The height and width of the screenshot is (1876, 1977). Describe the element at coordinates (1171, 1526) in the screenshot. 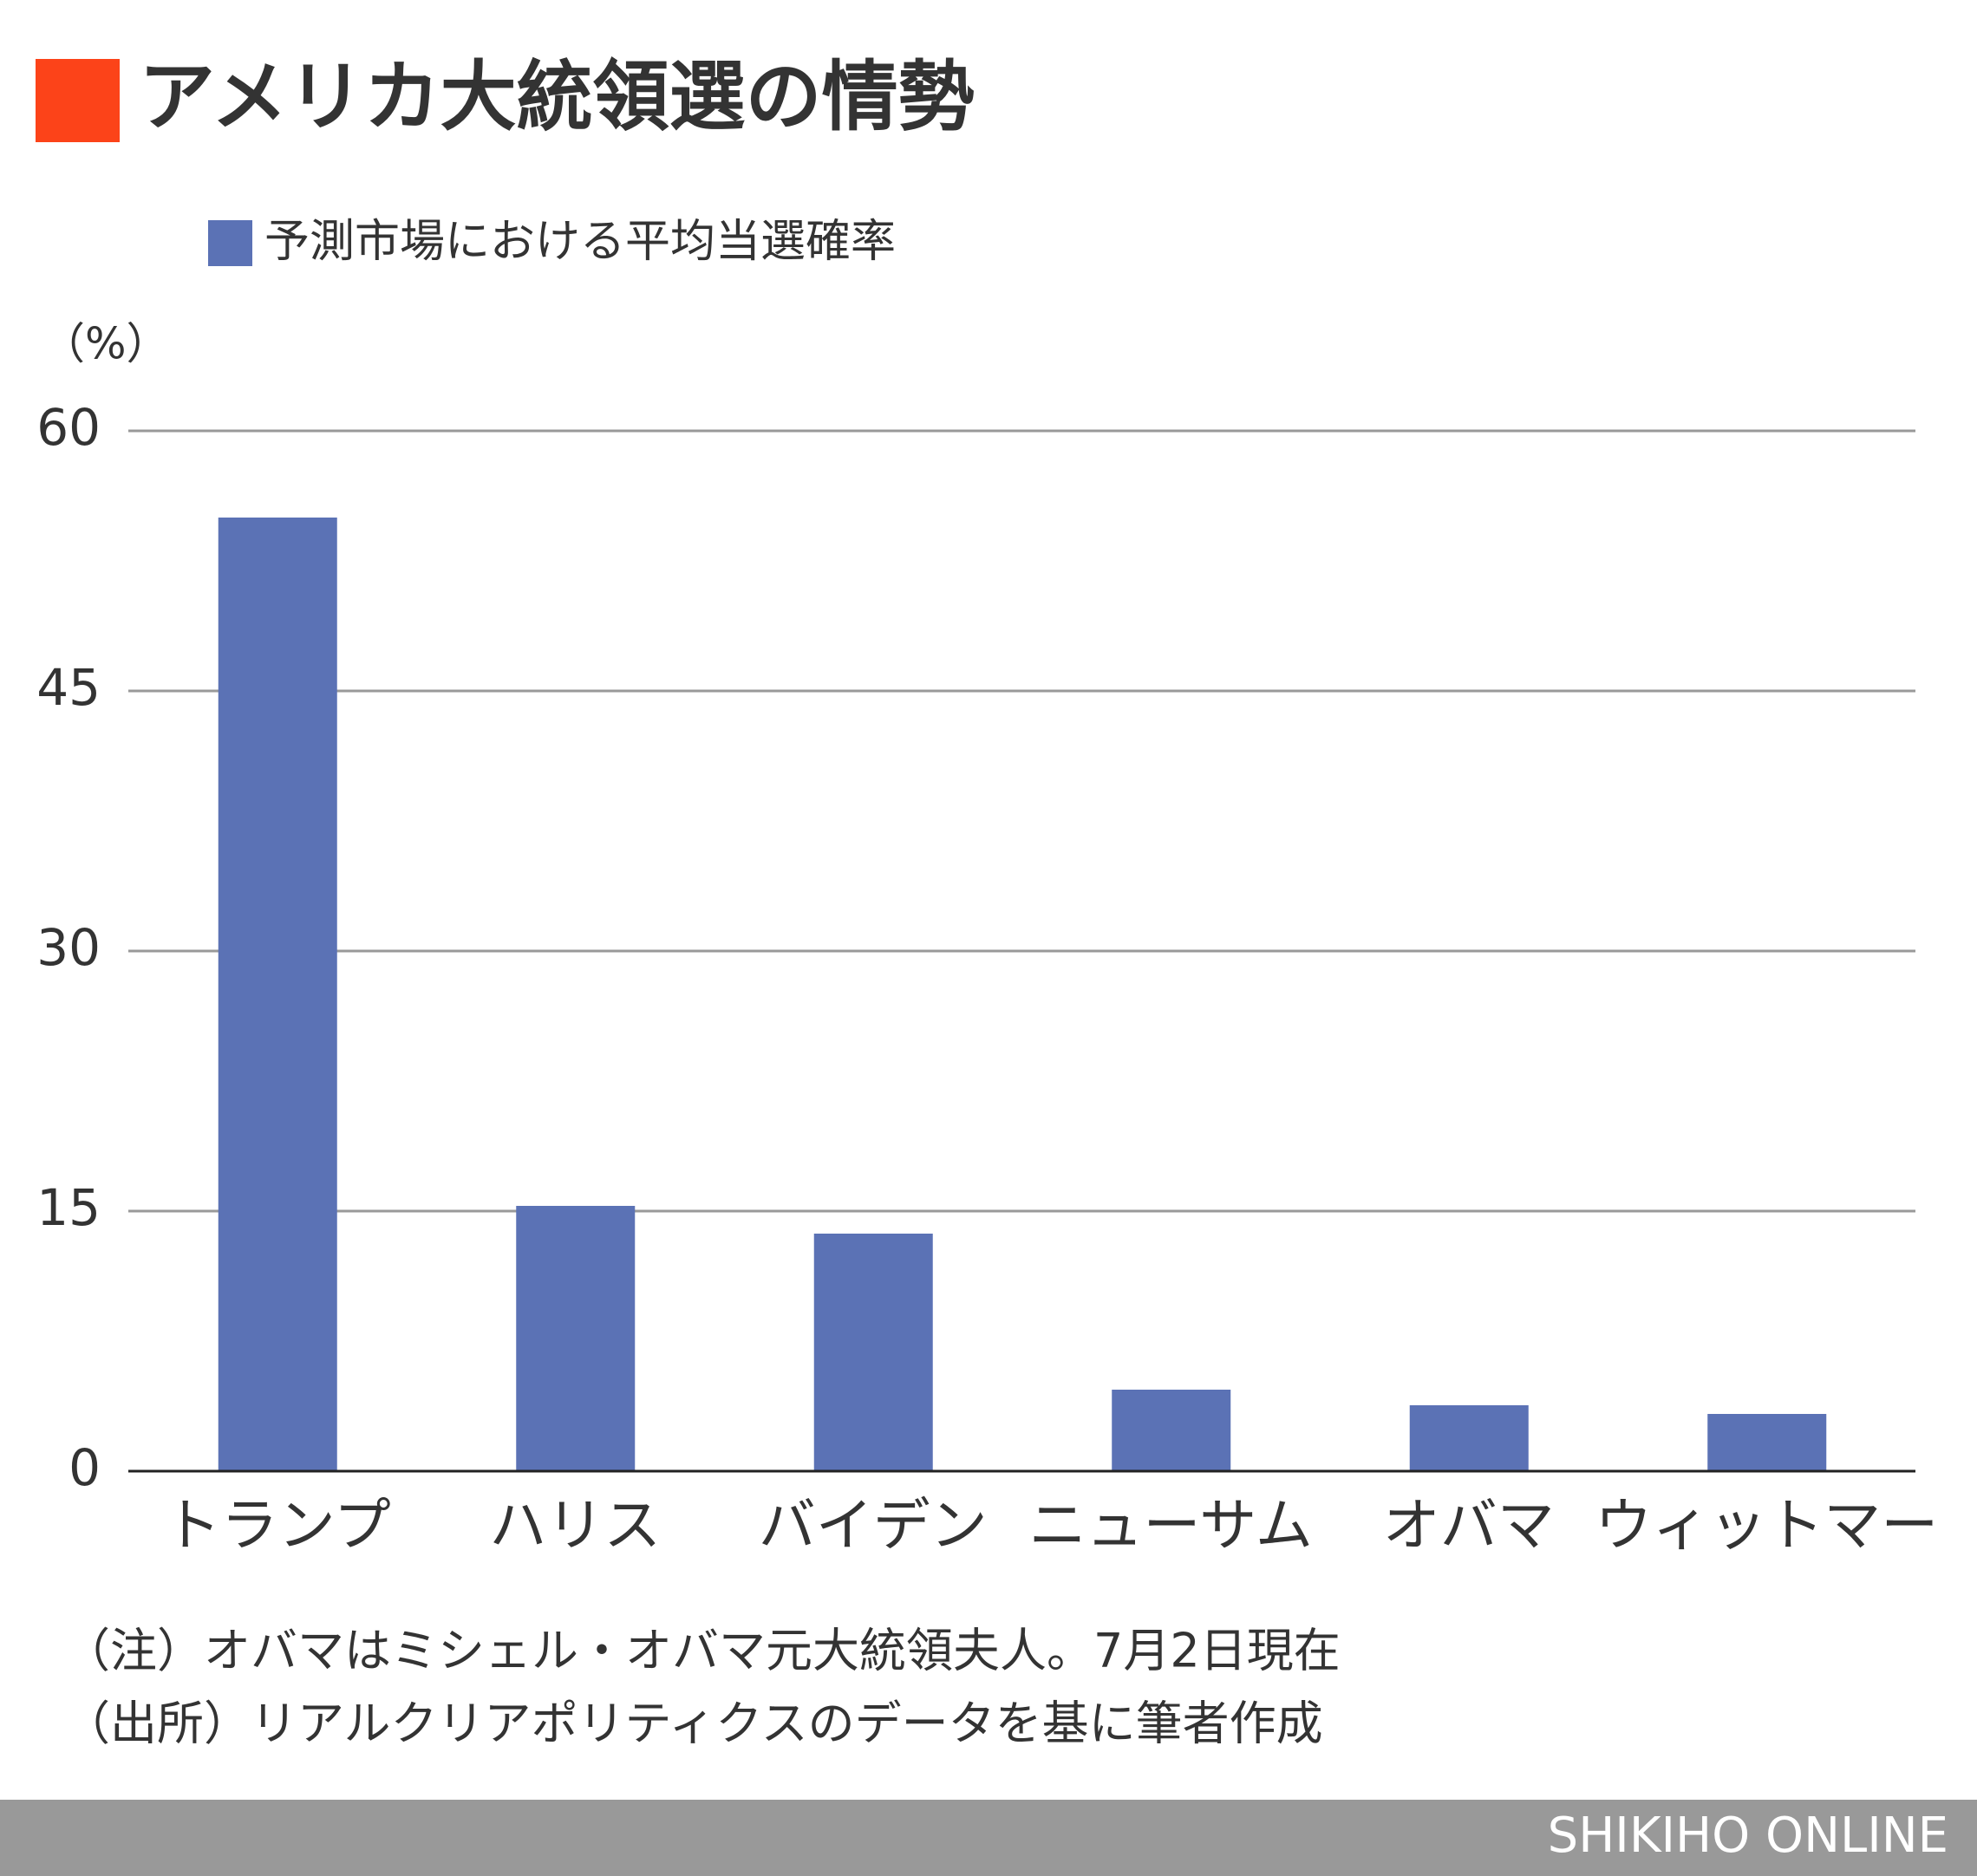

I see `x-tick-label: ニューサム` at that location.